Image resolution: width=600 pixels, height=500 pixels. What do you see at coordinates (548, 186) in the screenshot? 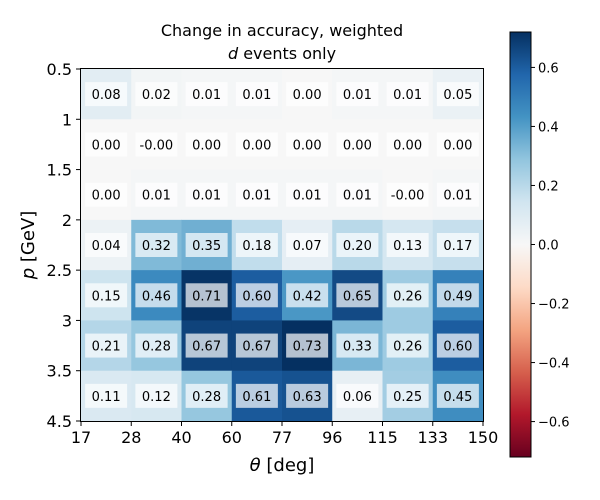
I see `colorbar-tick-label: 0.2` at bounding box center [548, 186].